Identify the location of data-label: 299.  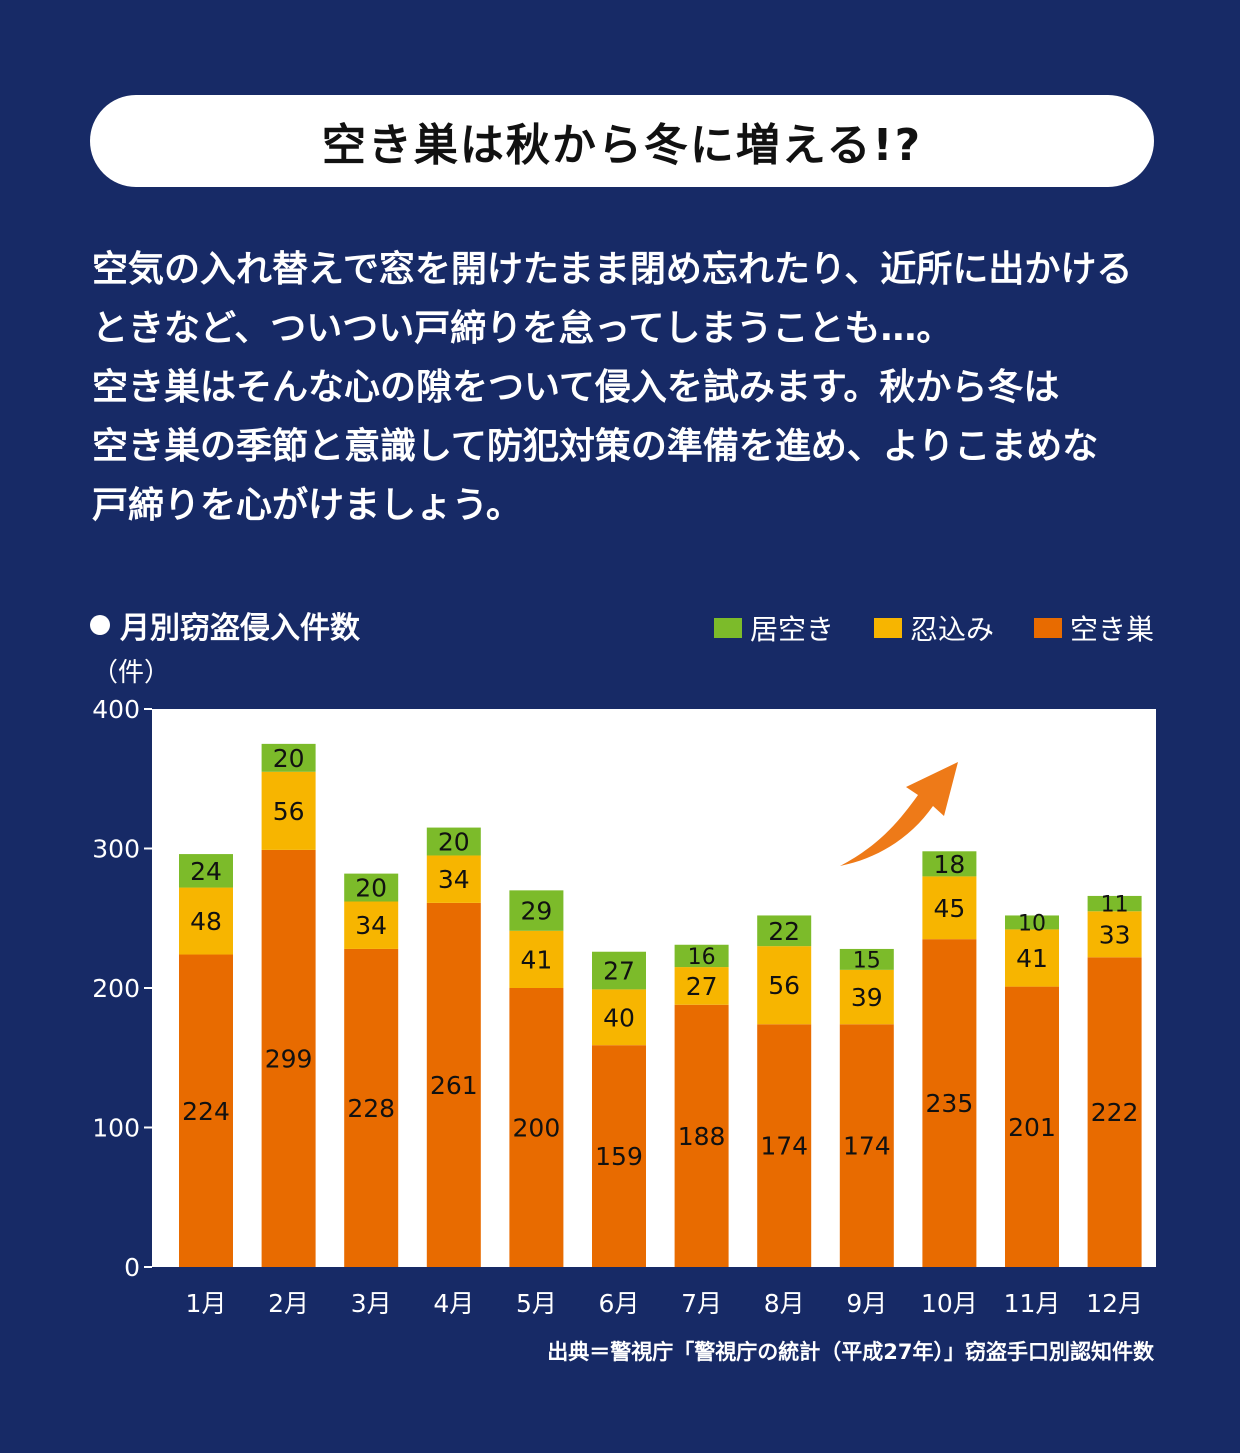
(289, 1058).